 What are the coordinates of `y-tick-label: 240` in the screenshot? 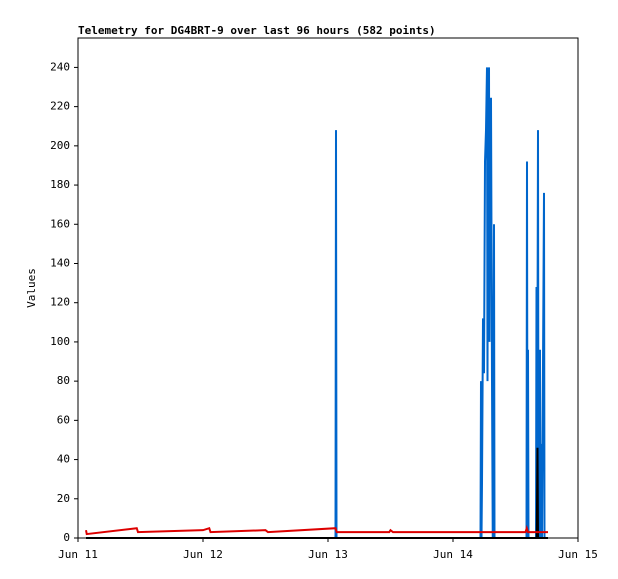 It's located at (60, 66).